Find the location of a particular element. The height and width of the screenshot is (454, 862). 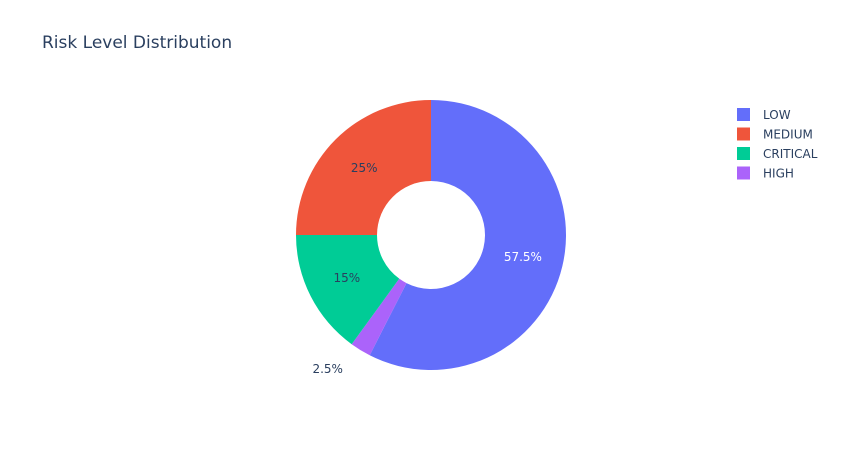

legend-label-critical: CRITICAL is located at coordinates (790, 154).